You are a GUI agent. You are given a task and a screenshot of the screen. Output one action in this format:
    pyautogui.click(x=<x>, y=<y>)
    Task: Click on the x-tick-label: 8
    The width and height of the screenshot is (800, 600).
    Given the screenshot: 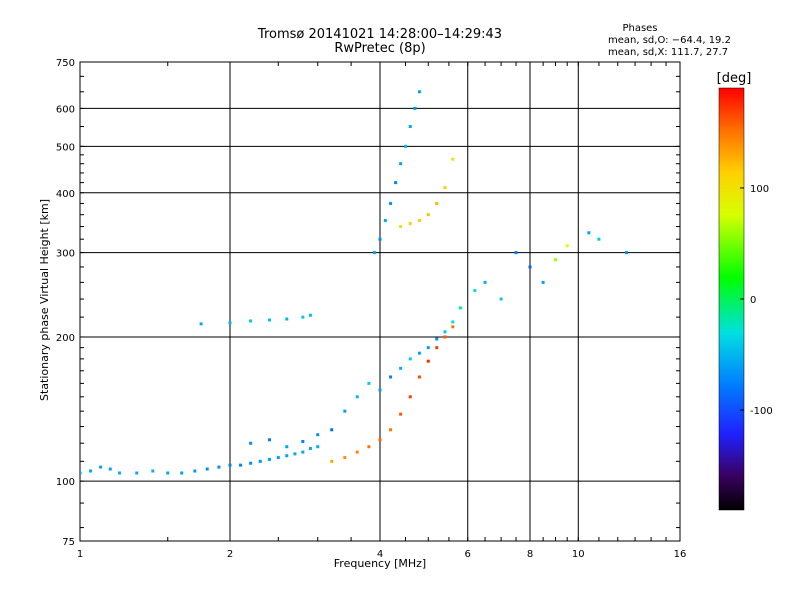 What is the action you would take?
    pyautogui.click(x=530, y=554)
    